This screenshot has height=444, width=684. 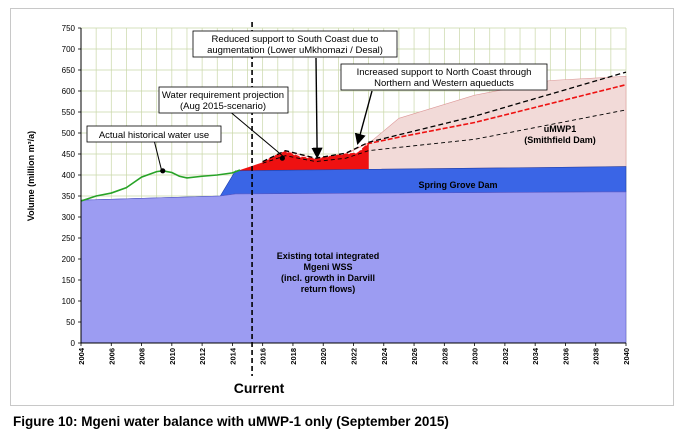 I want to click on projection-line, so click(x=444, y=123).